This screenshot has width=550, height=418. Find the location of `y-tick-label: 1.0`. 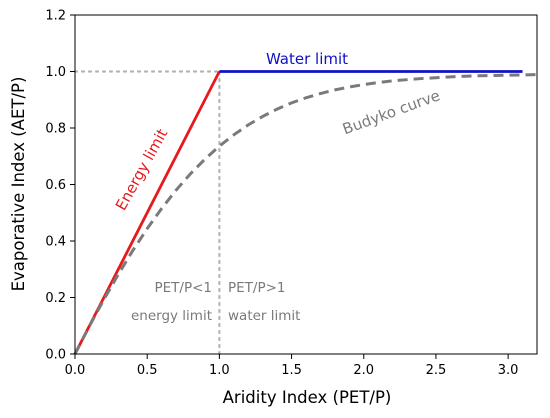

y-tick-label: 1.0 is located at coordinates (55, 72).